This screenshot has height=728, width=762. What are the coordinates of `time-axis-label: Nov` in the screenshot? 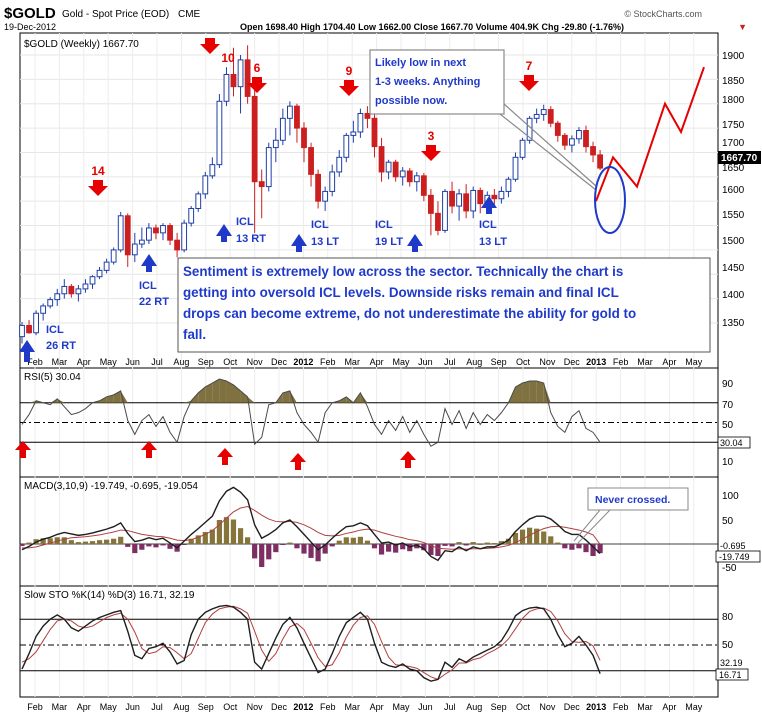 It's located at (547, 707).